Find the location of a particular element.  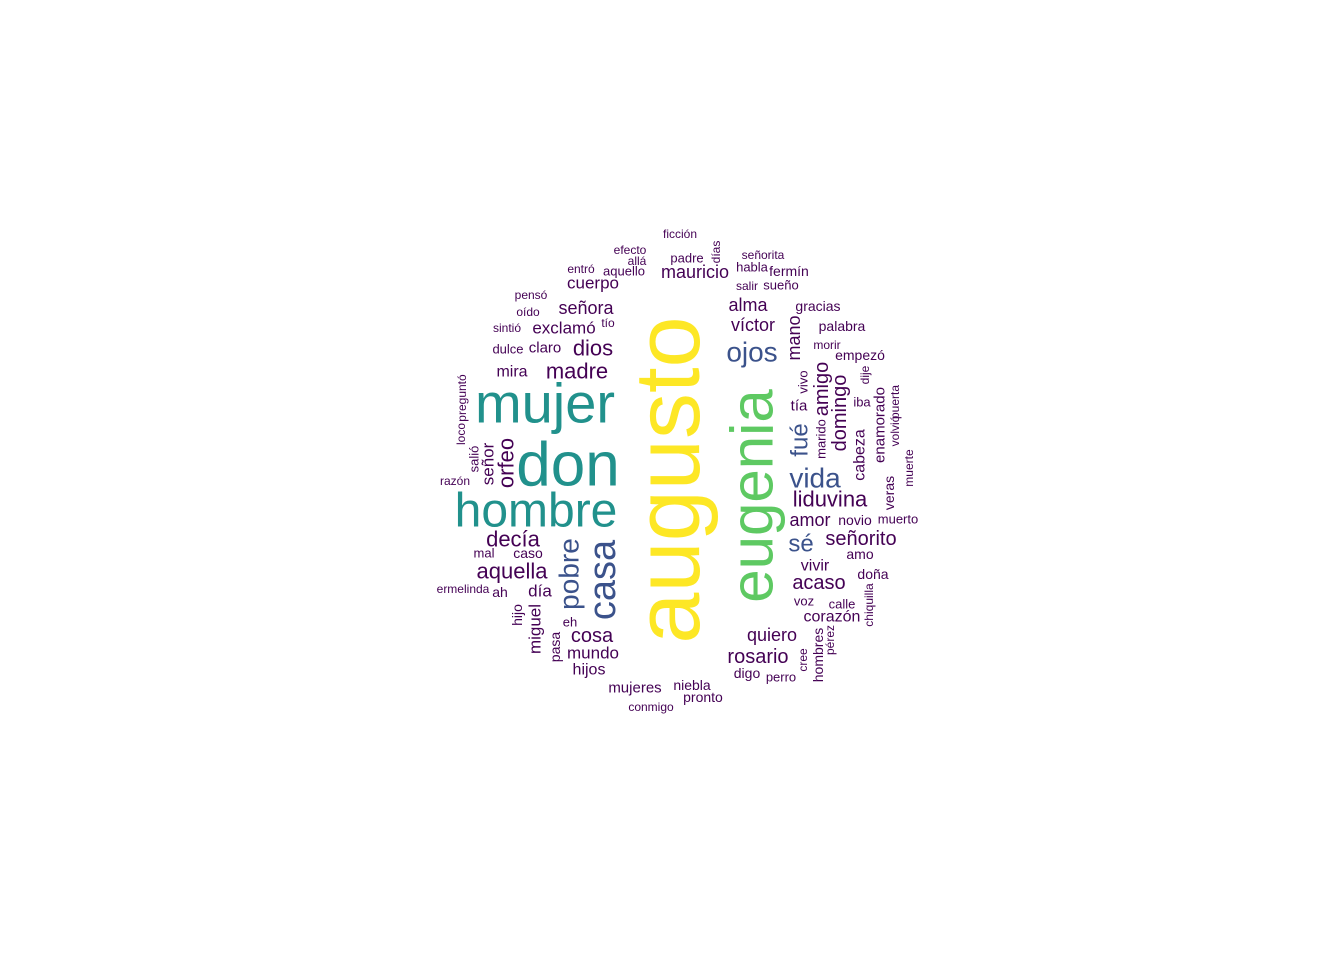

word-amor: amor is located at coordinates (809, 520).